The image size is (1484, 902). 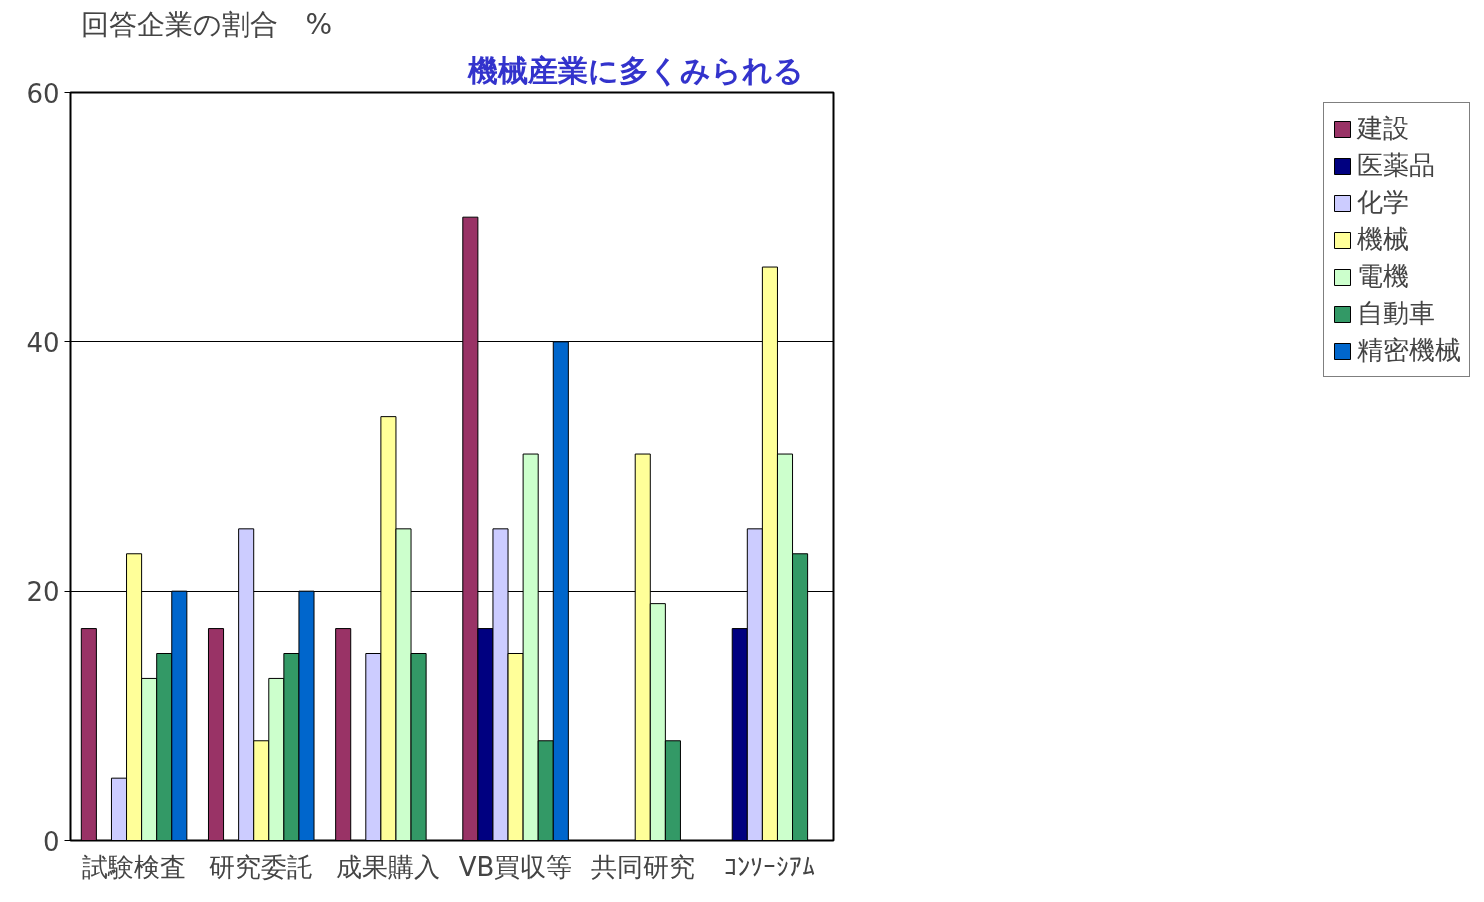 What do you see at coordinates (51, 841) in the screenshot?
I see `y-tick-label: 0` at bounding box center [51, 841].